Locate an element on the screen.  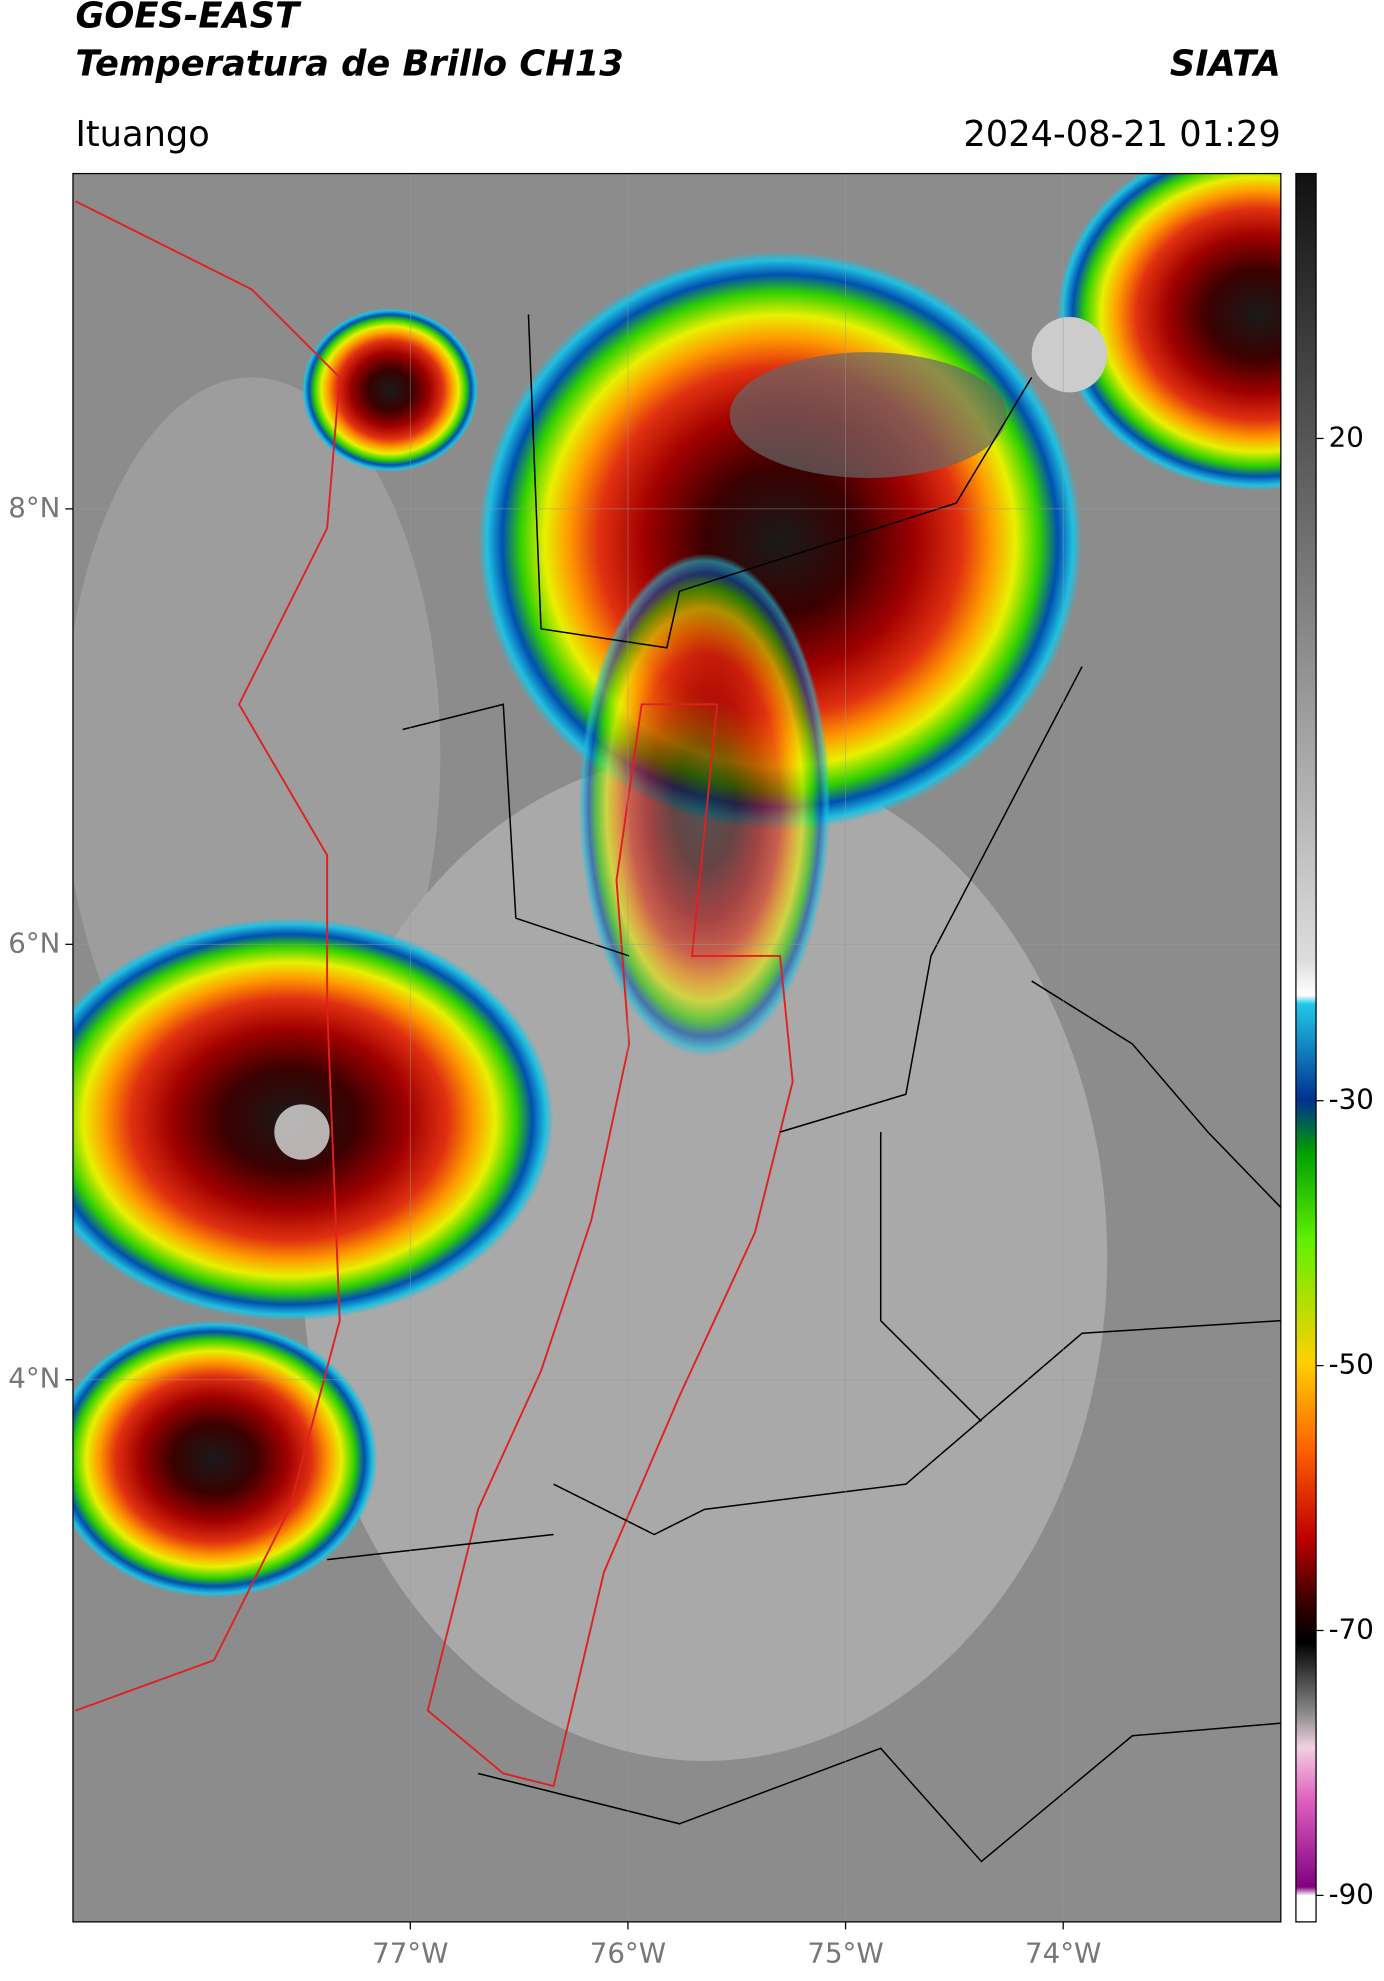
colorbar-tick-label: -90 is located at coordinates (1351, 1893).